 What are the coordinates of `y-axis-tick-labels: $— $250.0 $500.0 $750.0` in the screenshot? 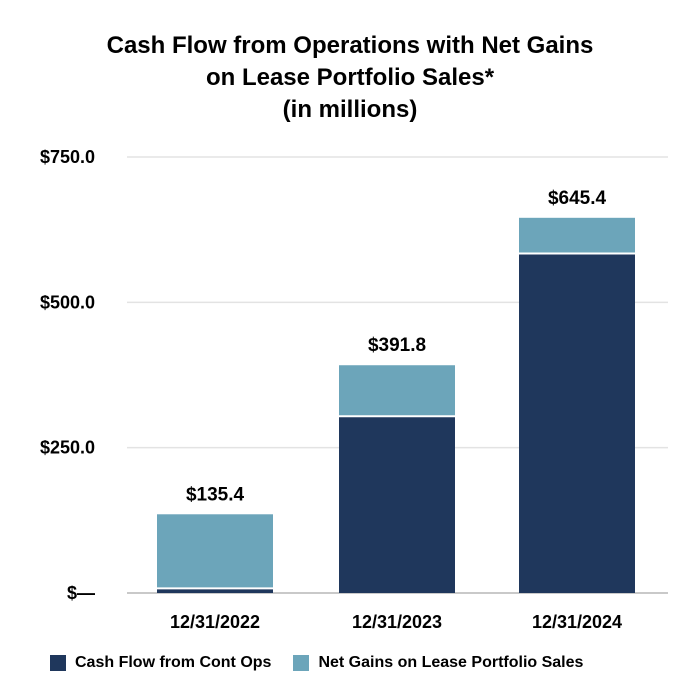 It's located at (67, 375).